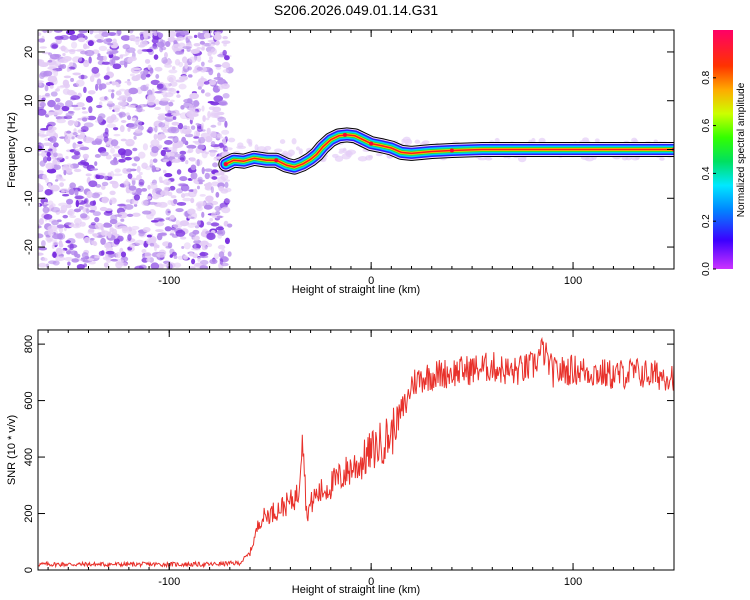  Describe the element at coordinates (371, 582) in the screenshot. I see `snr-x-tick-label: 0` at that location.